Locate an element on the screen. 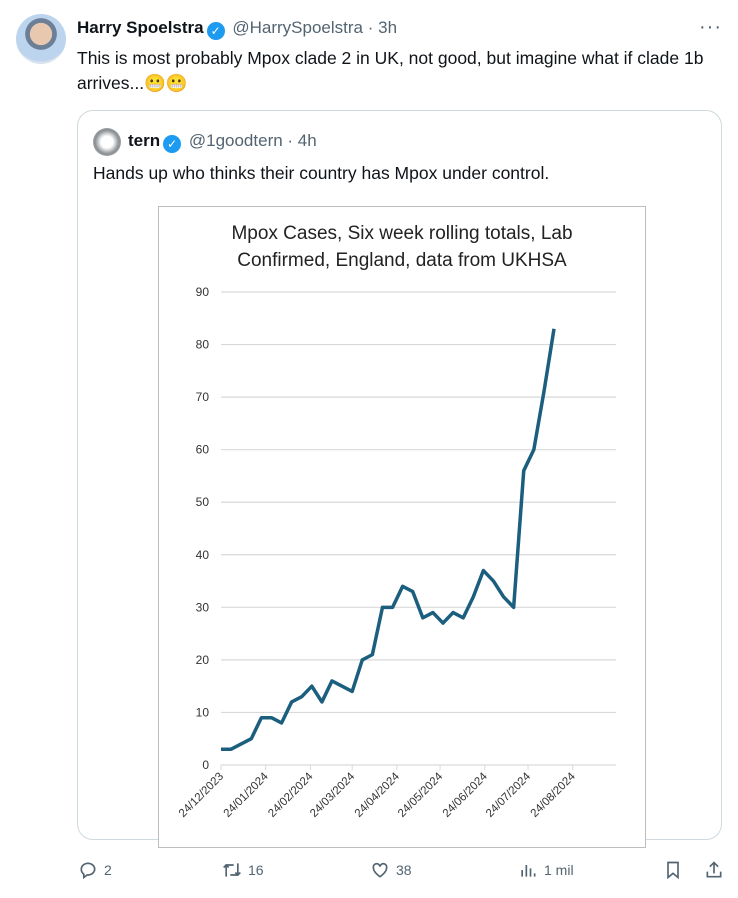  bookmark-button is located at coordinates (673, 870).